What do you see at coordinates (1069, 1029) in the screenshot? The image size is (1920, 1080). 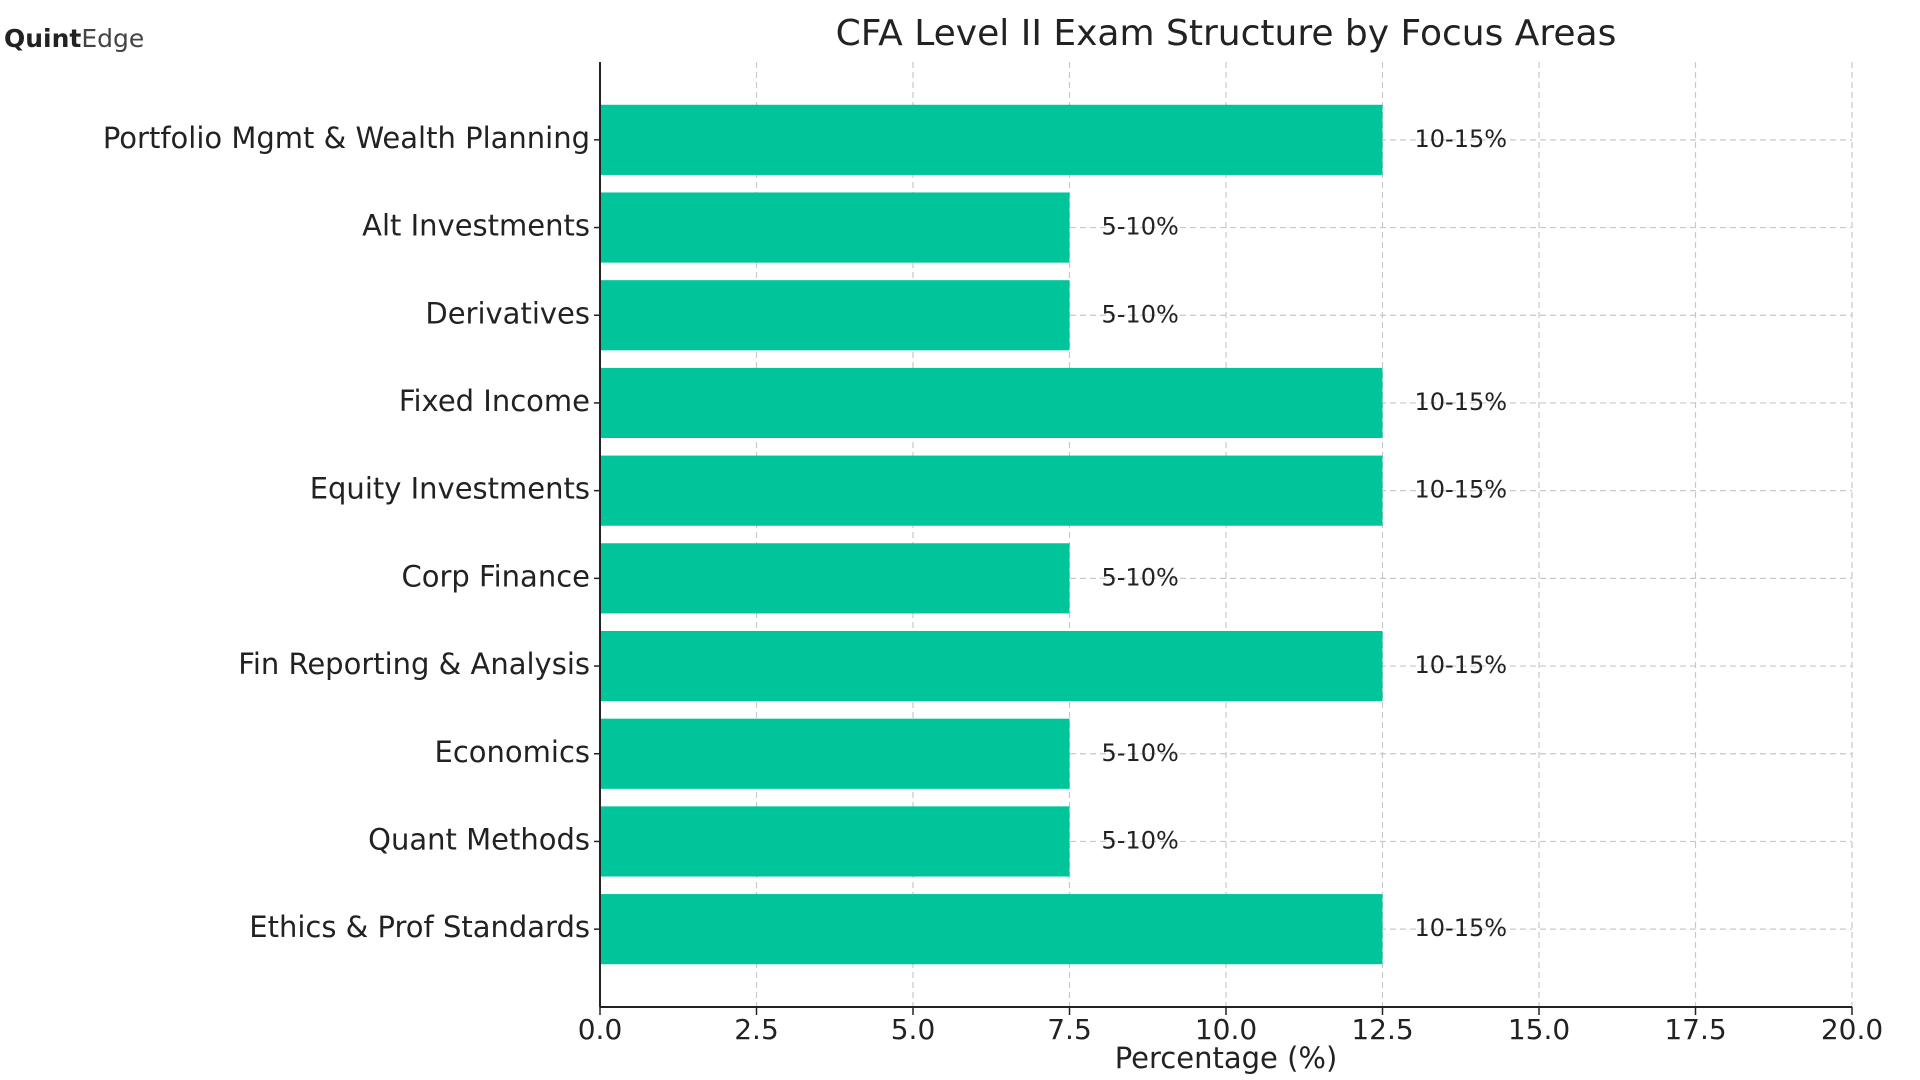 I see `x-tick-label: 7.5` at bounding box center [1069, 1029].